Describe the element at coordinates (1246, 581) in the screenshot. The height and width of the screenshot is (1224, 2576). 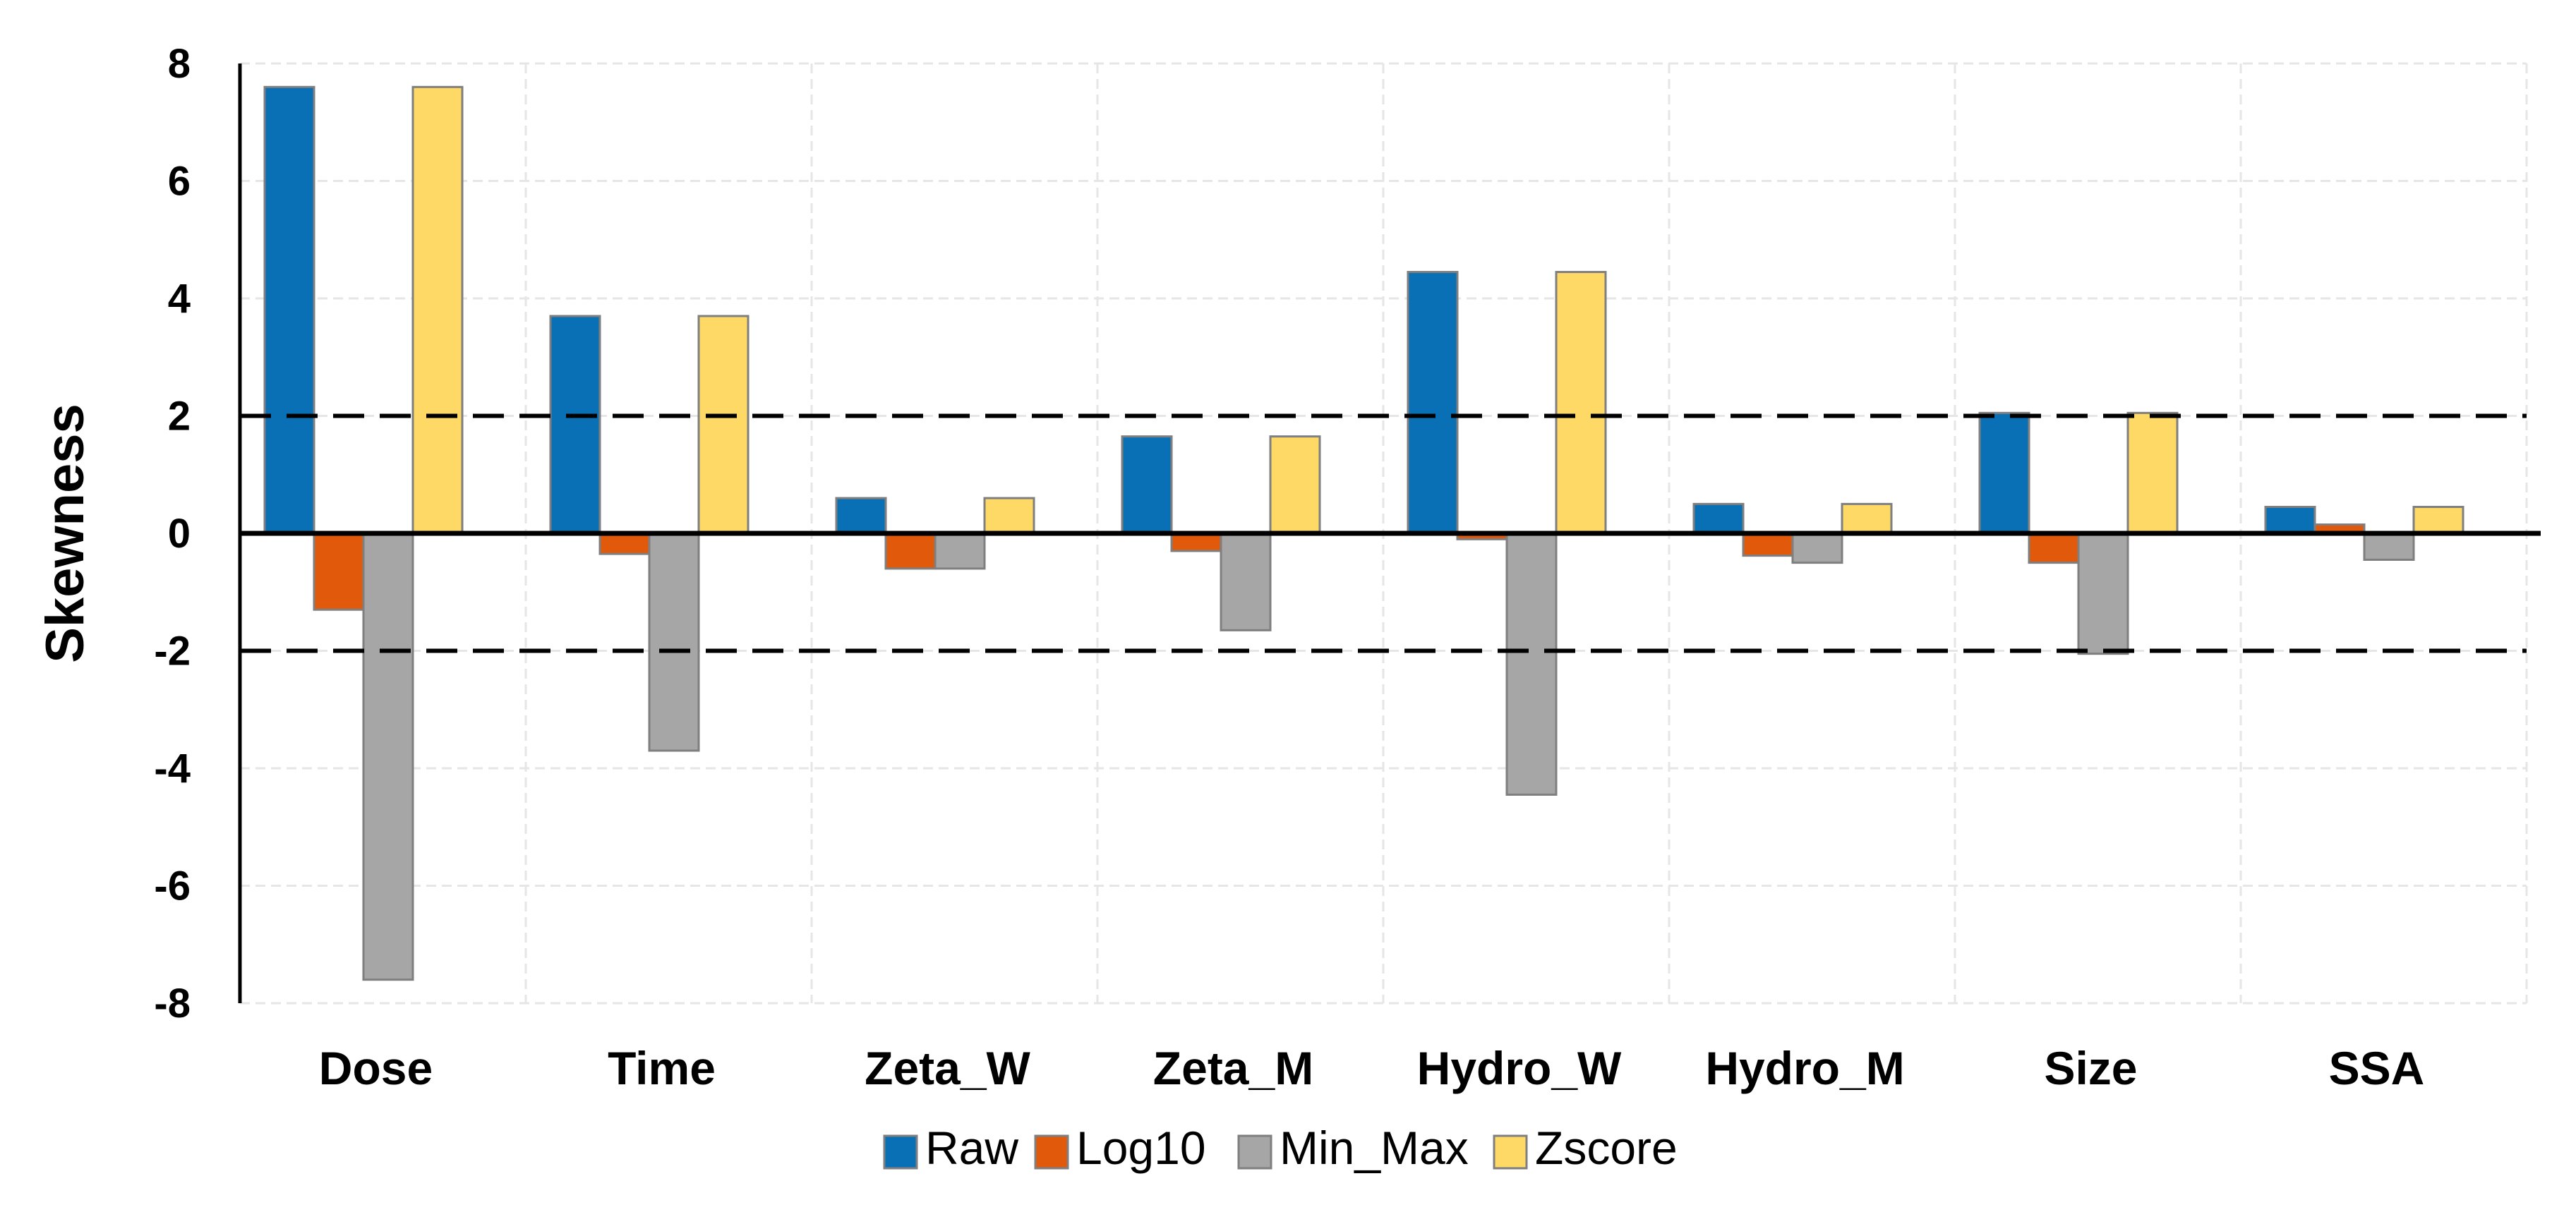
I see `bar-min_max-zeta_m` at that location.